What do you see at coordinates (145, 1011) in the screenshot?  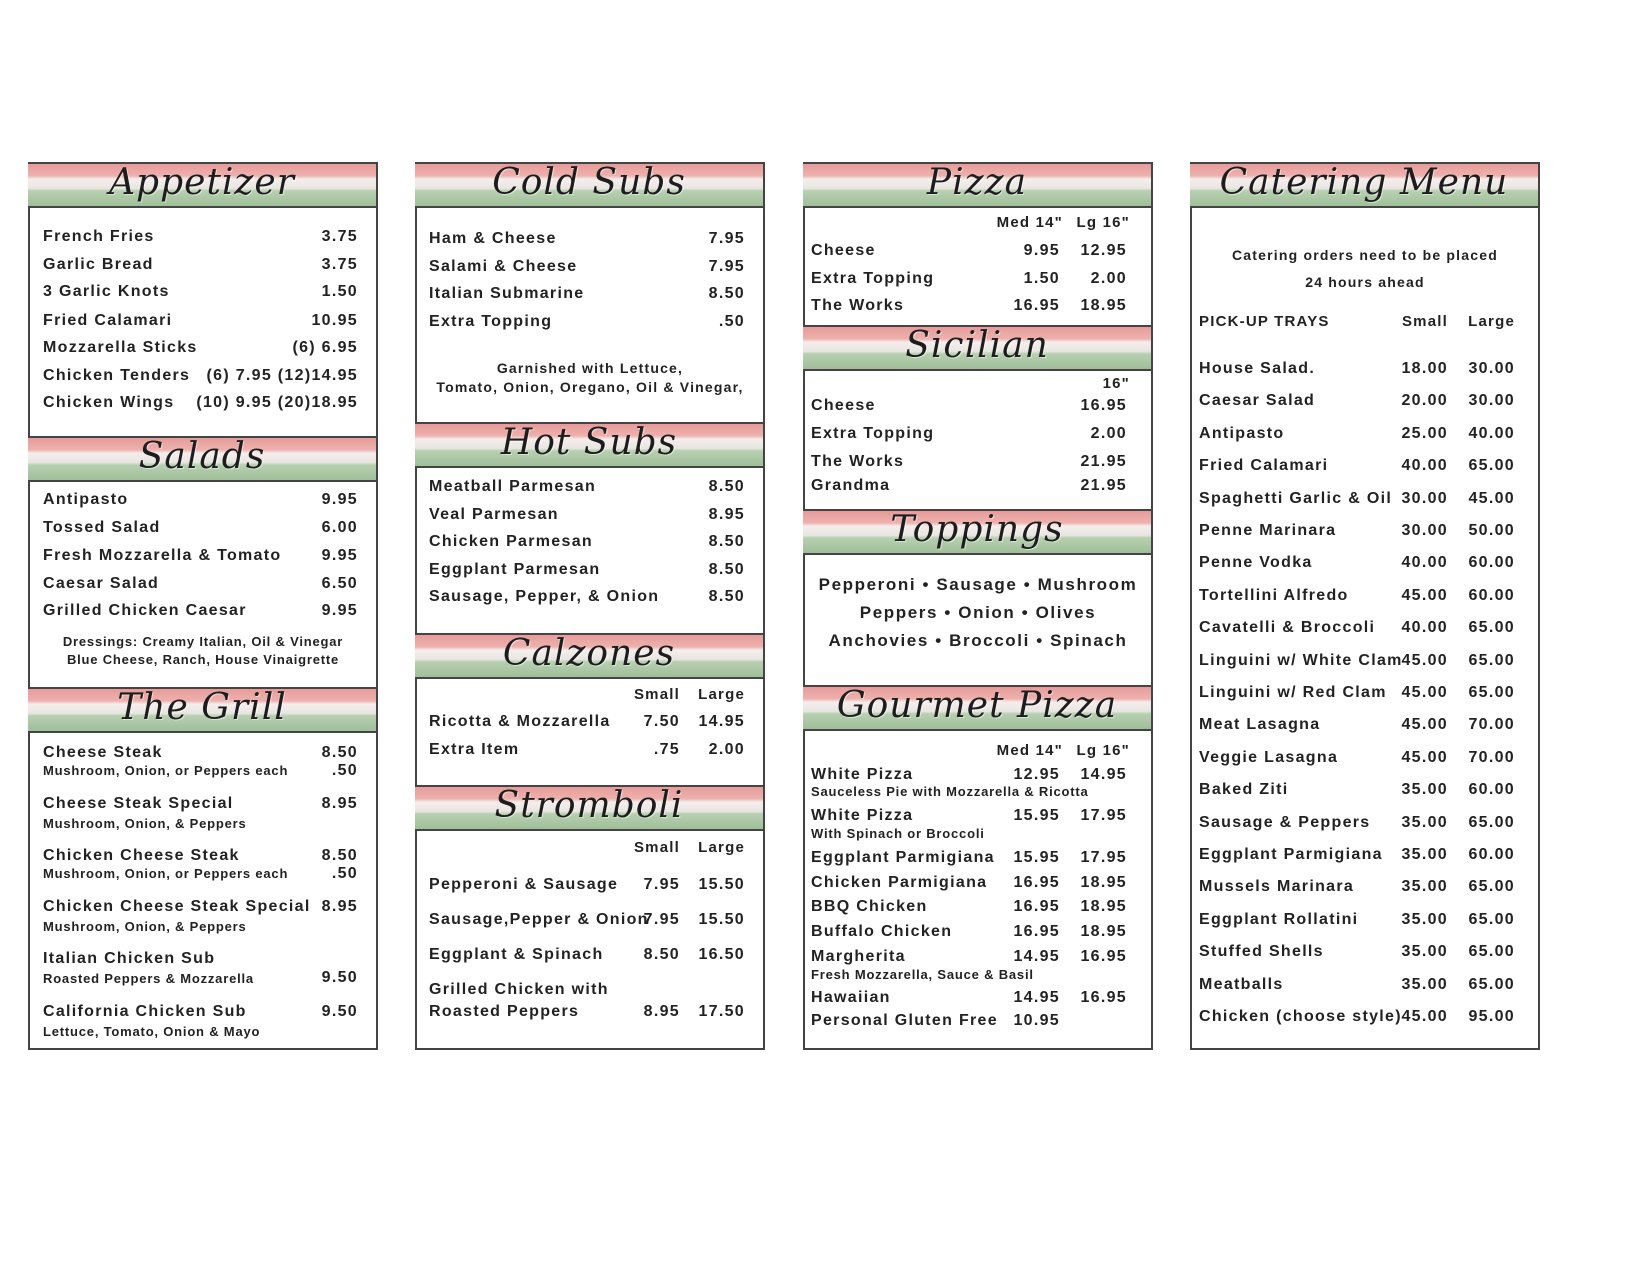 I see `menu-item-name: California Chicken Sub` at bounding box center [145, 1011].